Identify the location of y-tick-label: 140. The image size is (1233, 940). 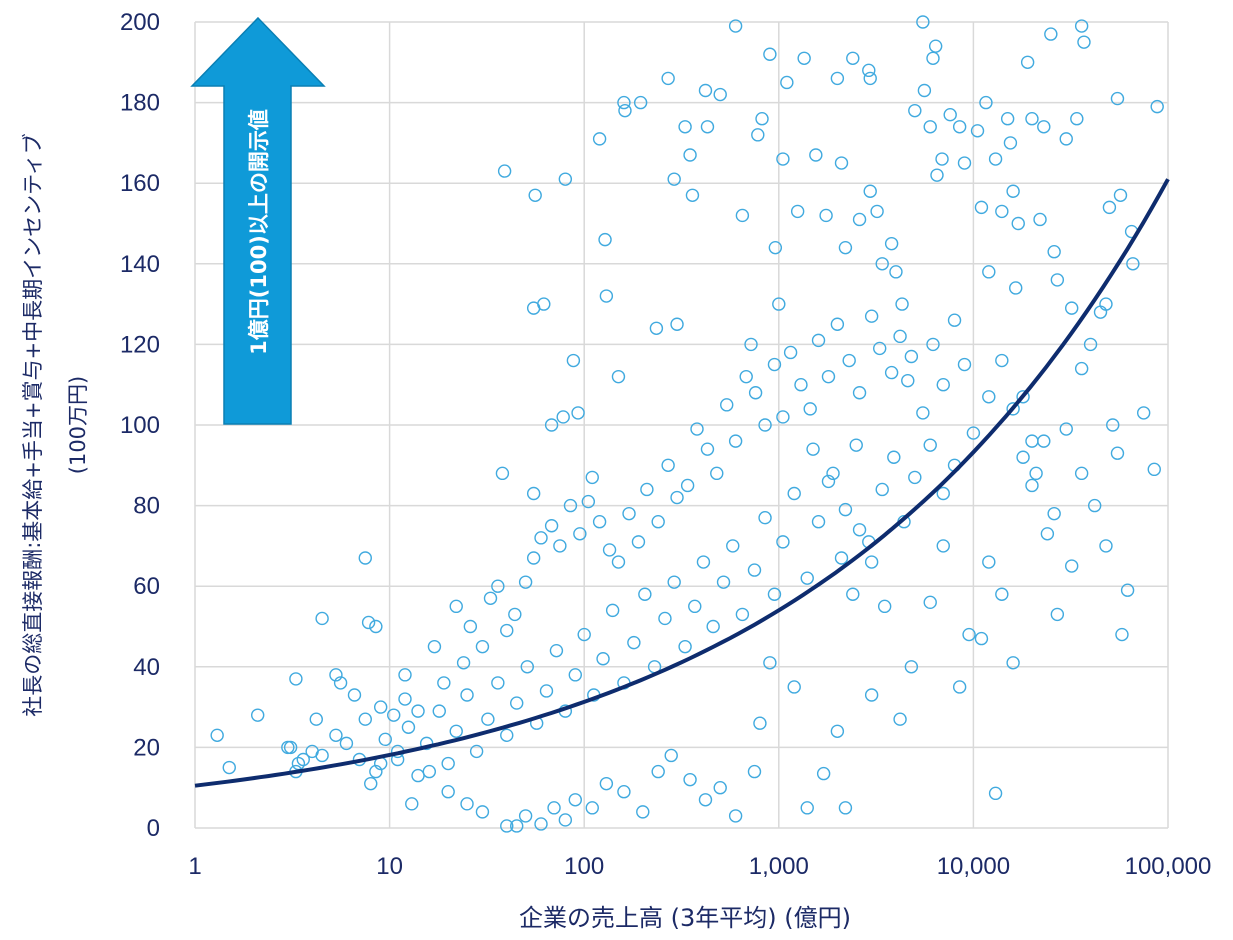
(140, 264).